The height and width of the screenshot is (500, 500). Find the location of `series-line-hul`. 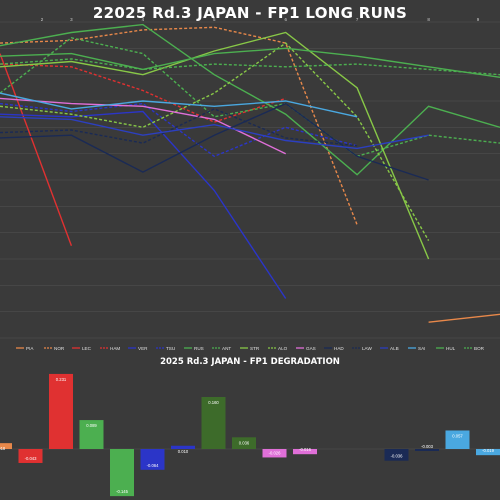

series-line-hul is located at coordinates (250, 62).